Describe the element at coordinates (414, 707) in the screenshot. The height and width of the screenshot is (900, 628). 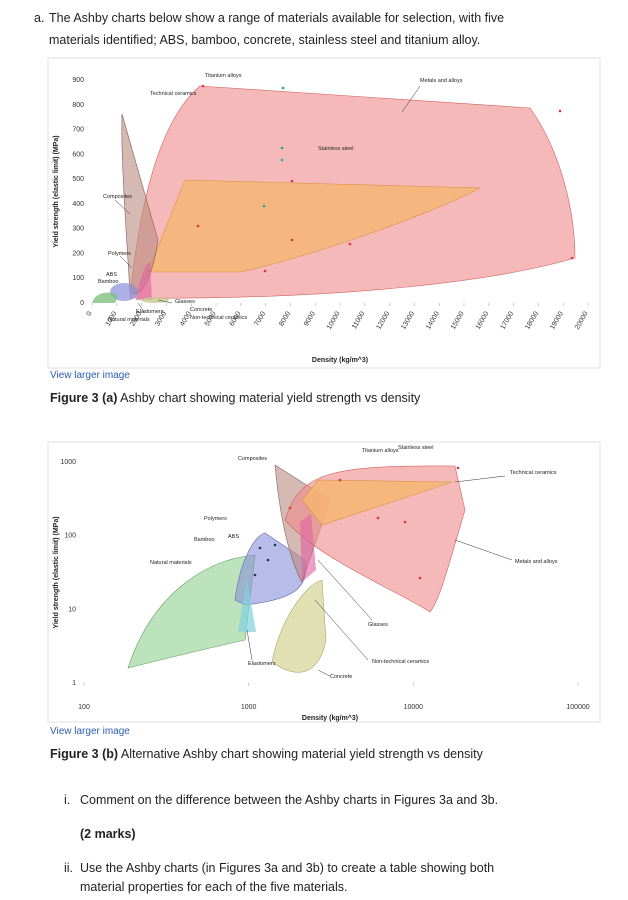
I see `x-tick-label: 10000` at that location.